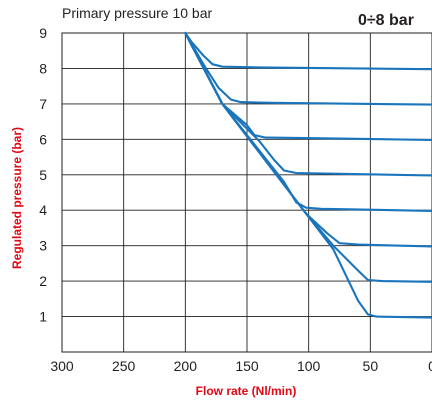 The width and height of the screenshot is (432, 403). What do you see at coordinates (17, 198) in the screenshot?
I see `y-axis-label: Regulated pressure (bar)` at bounding box center [17, 198].